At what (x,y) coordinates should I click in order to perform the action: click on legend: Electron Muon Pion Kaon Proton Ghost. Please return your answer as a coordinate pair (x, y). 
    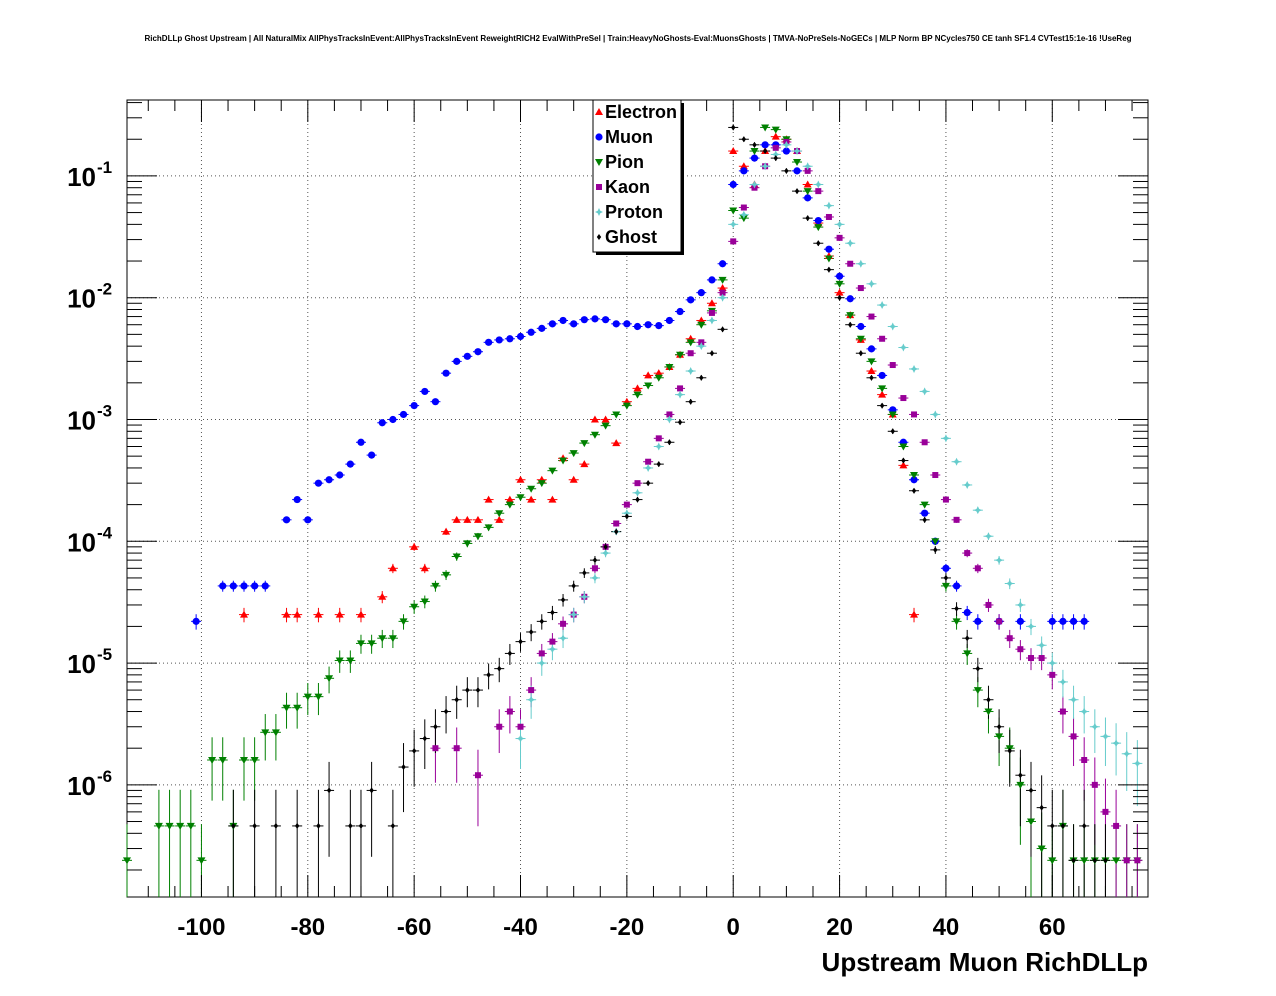
    Looking at the image, I should click on (638, 177).